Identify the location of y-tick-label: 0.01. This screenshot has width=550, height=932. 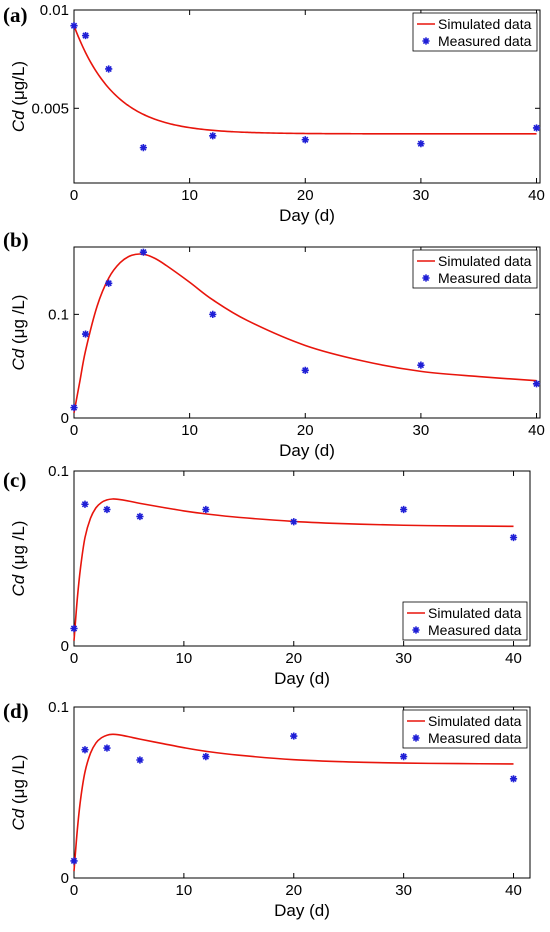
(54, 10).